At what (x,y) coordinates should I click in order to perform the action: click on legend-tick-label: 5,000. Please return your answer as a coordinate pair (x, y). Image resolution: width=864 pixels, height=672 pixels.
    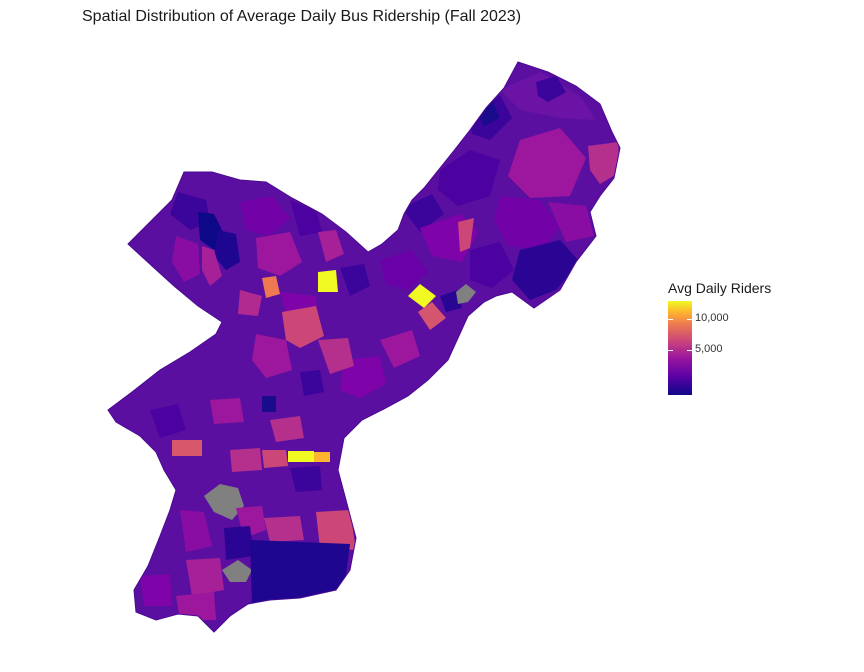
    Looking at the image, I should click on (709, 349).